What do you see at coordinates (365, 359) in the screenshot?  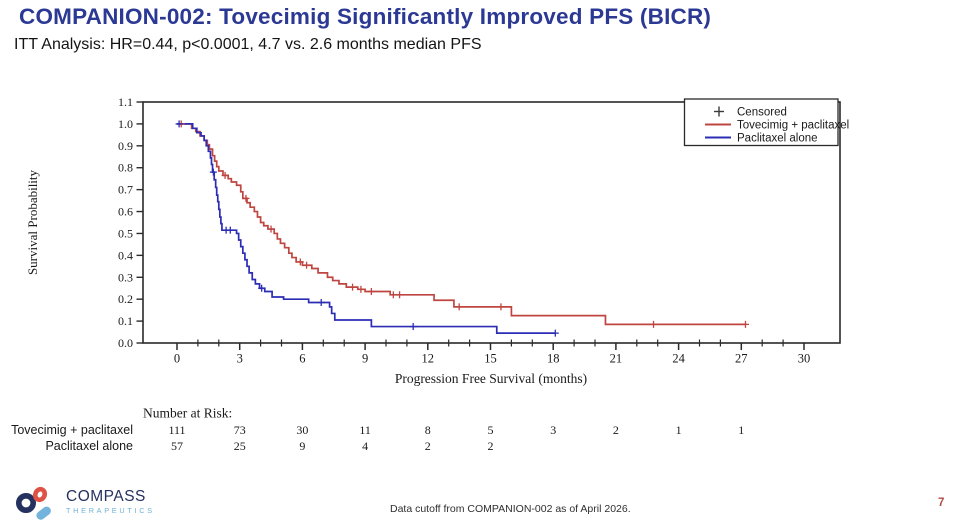 I see `x-tick-label: 9` at bounding box center [365, 359].